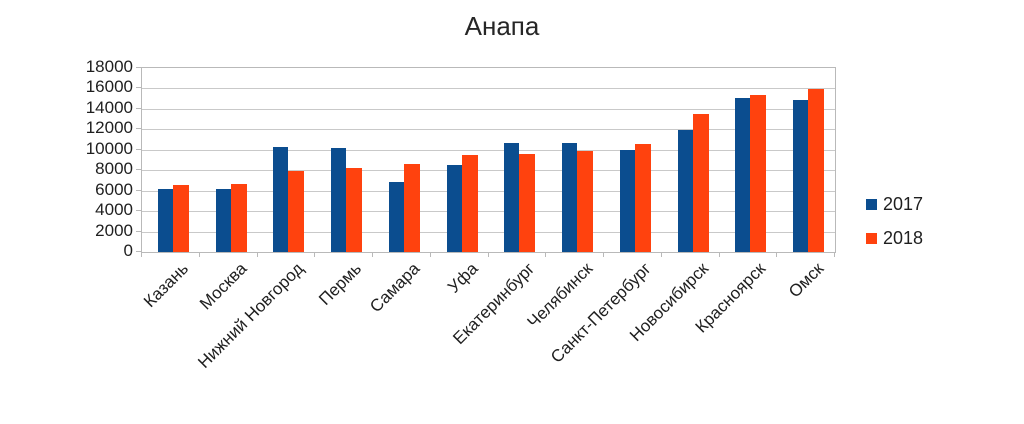  What do you see at coordinates (412, 208) in the screenshot?
I see `bar-2018-Самара` at bounding box center [412, 208].